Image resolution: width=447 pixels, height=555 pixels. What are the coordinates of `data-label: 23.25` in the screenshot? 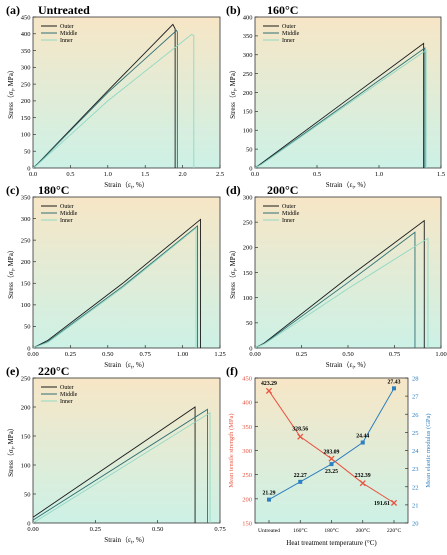 It's located at (331, 472).